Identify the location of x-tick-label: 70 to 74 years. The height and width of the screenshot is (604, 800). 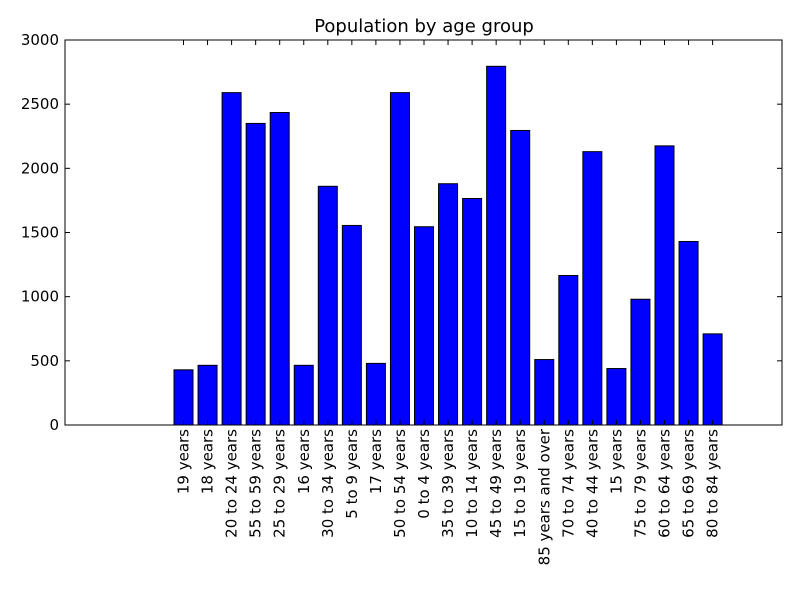
(568, 483).